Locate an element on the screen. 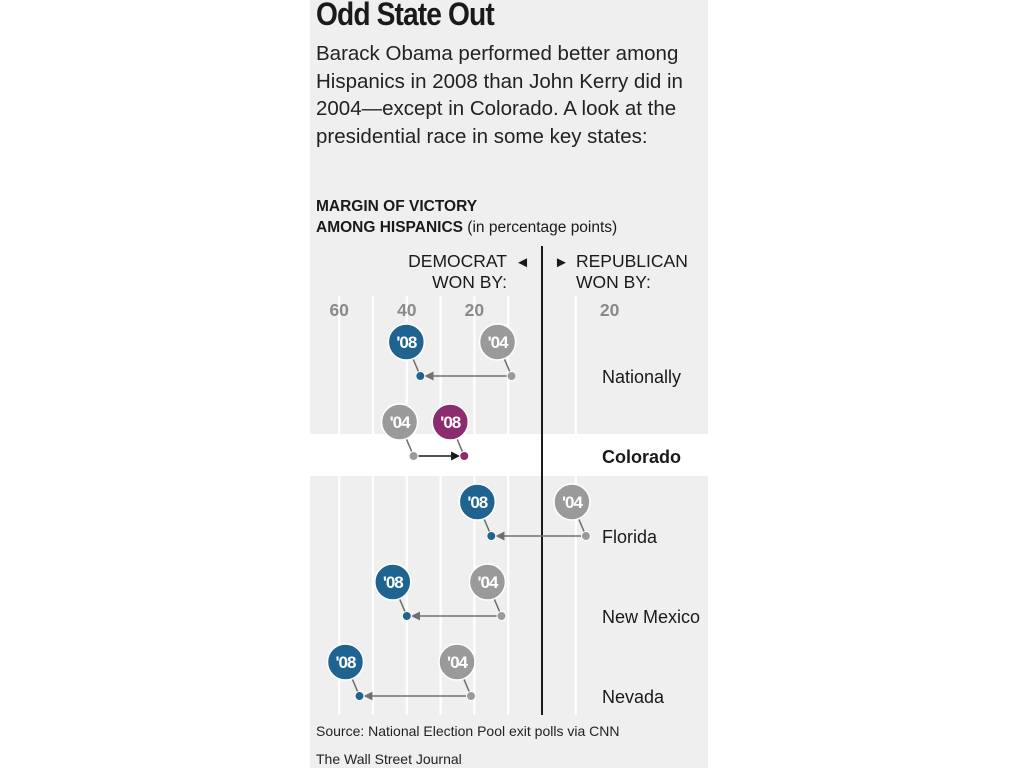 This screenshot has width=1024, height=768. republican-label: REPUBLICAN is located at coordinates (632, 261).